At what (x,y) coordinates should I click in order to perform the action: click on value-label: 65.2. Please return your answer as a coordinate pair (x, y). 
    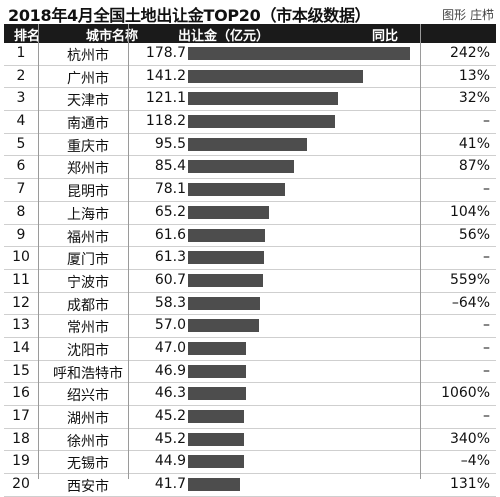
    Looking at the image, I should click on (170, 211).